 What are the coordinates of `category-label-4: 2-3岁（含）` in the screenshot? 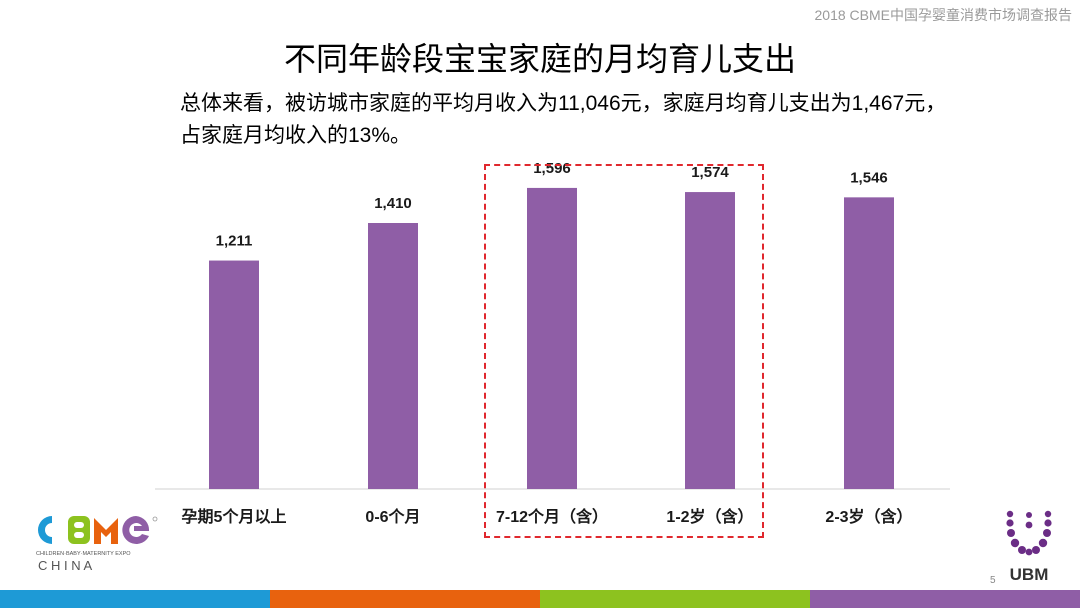 It's located at (868, 516).